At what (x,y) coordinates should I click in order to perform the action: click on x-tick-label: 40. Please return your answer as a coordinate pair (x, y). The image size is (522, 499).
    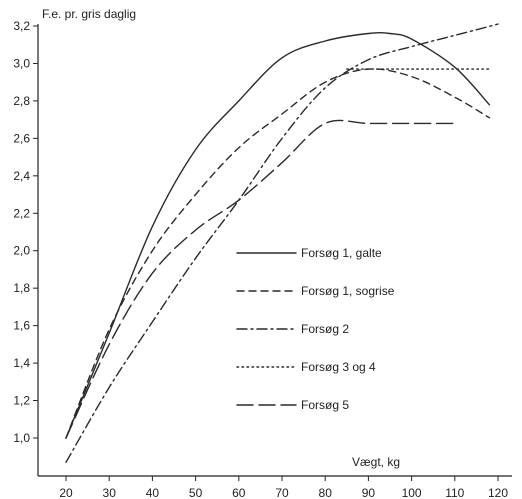
    Looking at the image, I should click on (153, 492).